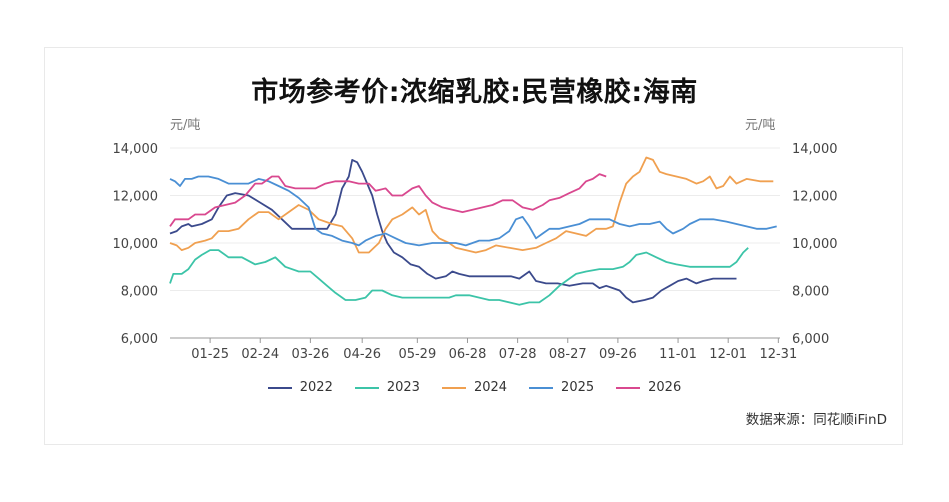  I want to click on y-tick-label-right: 6,000, so click(810, 339).